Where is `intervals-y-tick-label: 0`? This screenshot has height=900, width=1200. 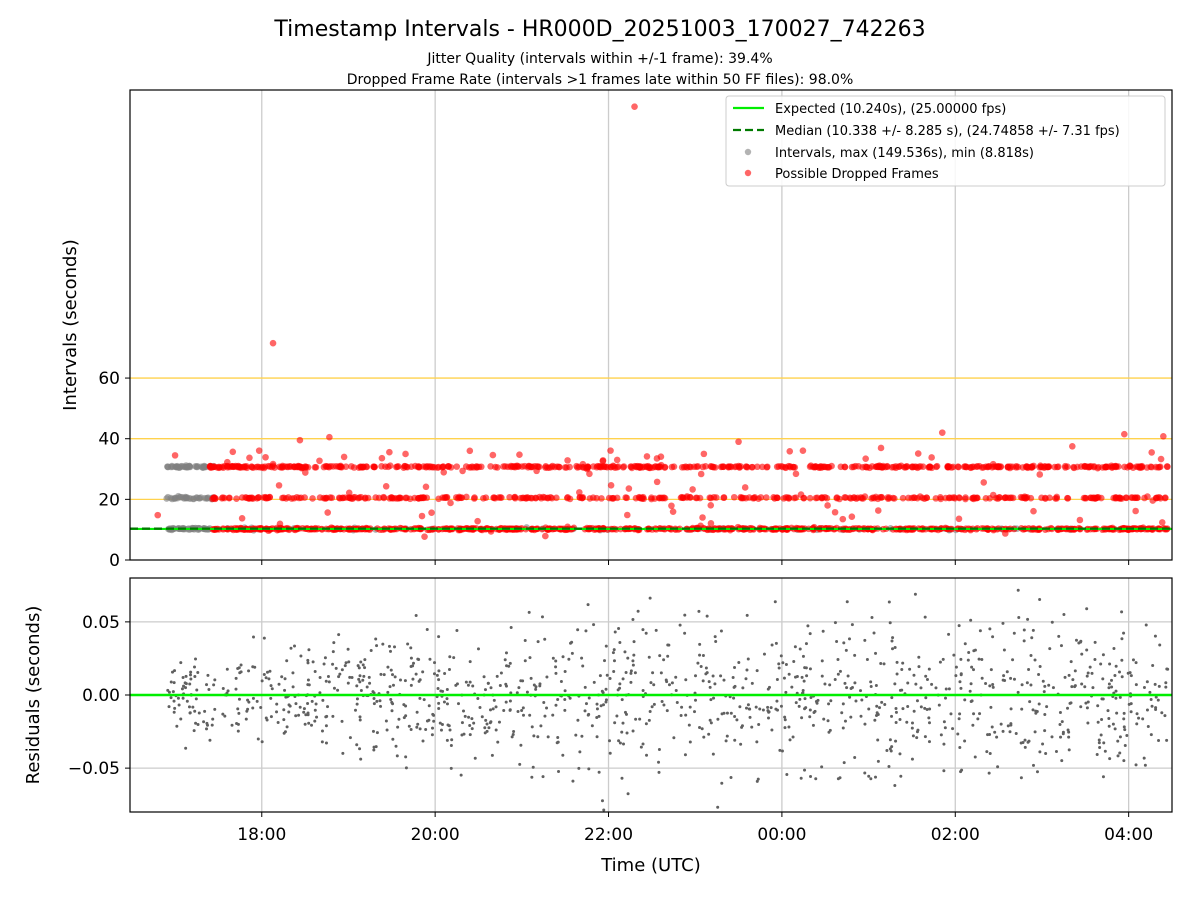
intervals-y-tick-label: 0 is located at coordinates (114, 561).